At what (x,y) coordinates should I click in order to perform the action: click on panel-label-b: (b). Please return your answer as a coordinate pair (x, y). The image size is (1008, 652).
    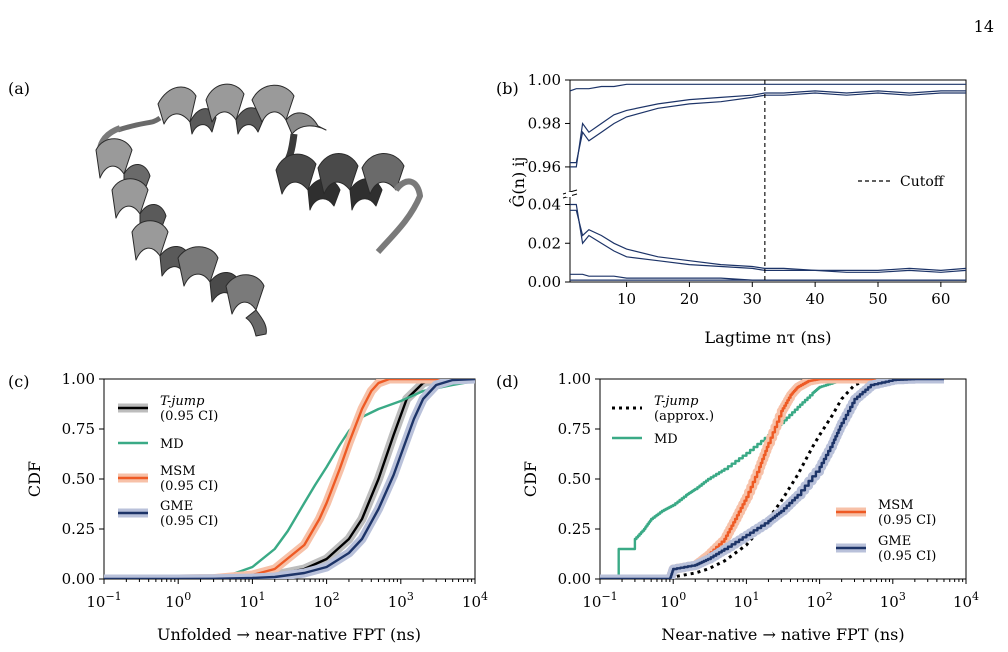
    Looking at the image, I should click on (507, 88).